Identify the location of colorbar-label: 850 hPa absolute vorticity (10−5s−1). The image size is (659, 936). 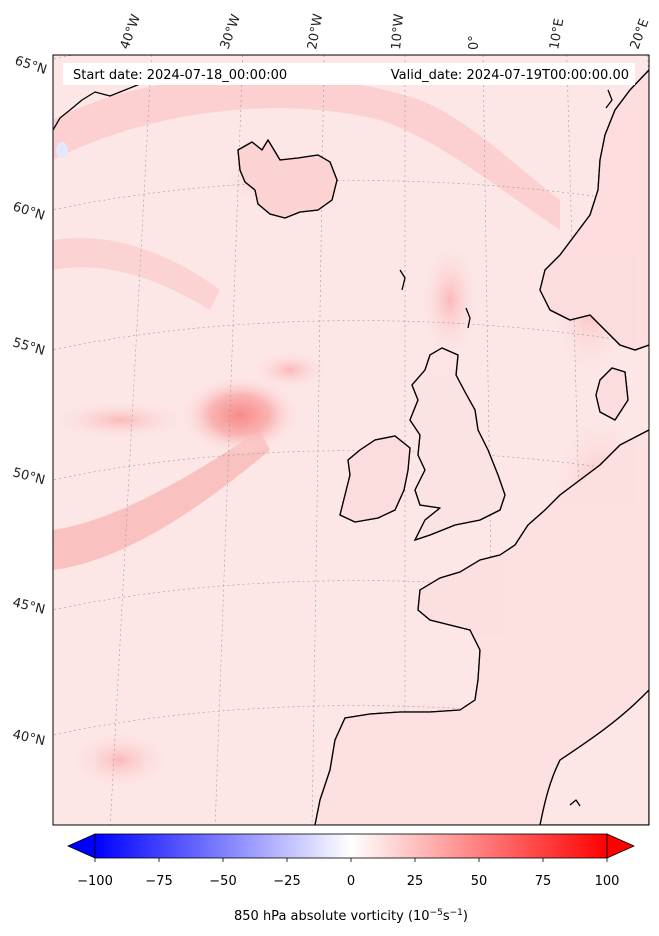
(351, 916).